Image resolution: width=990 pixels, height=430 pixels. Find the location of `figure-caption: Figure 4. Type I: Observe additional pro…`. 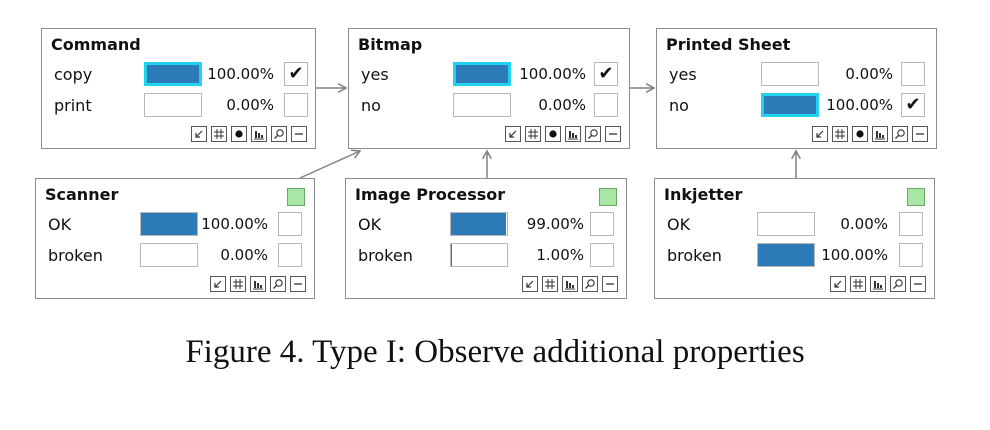

figure-caption: Figure 4. Type I: Observe additional pro… is located at coordinates (495, 352).